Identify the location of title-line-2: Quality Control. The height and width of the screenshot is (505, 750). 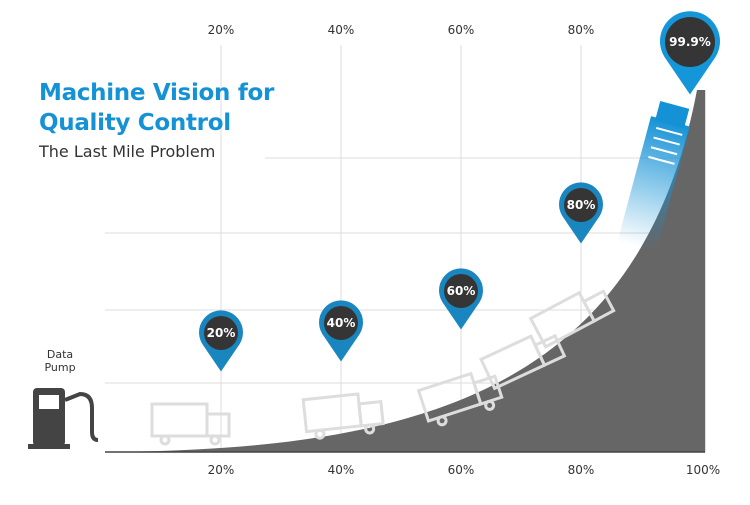
(135, 123).